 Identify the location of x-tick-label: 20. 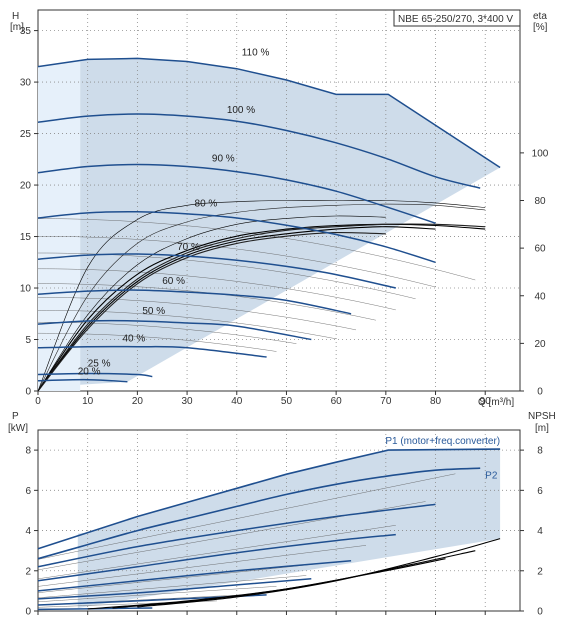
(138, 401).